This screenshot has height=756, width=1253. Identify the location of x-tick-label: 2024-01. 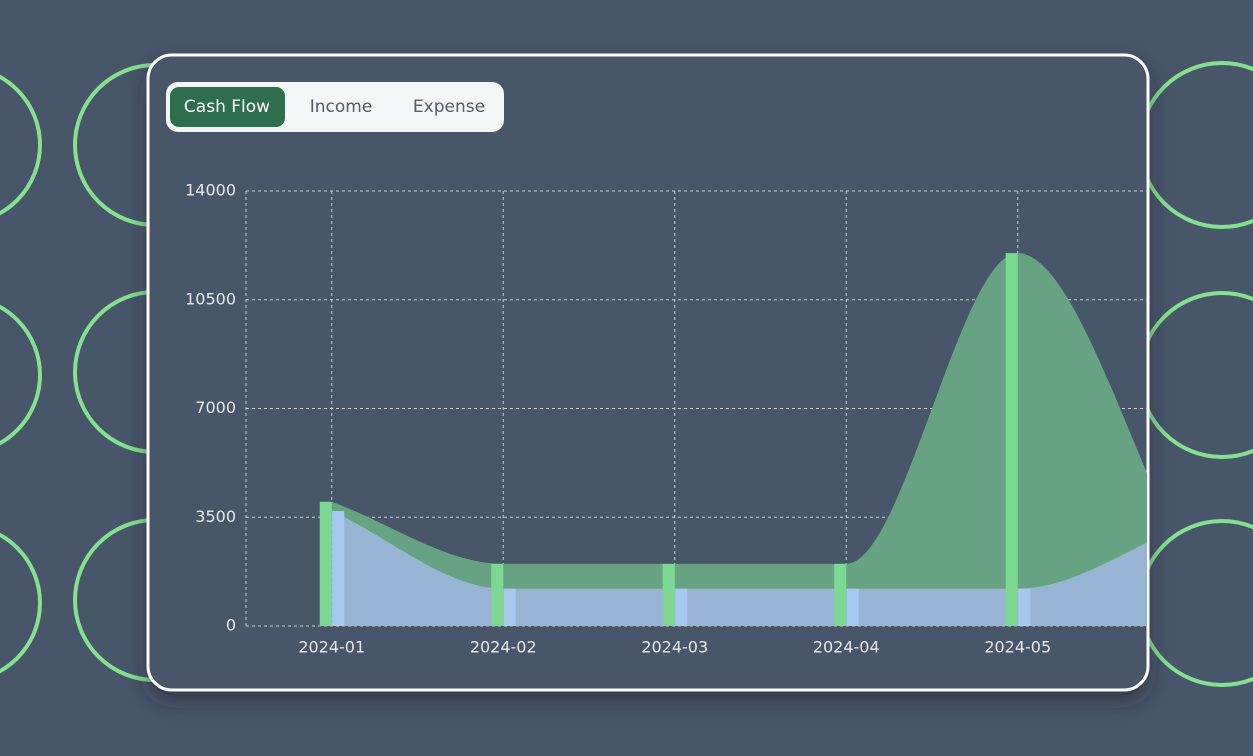
(331, 647).